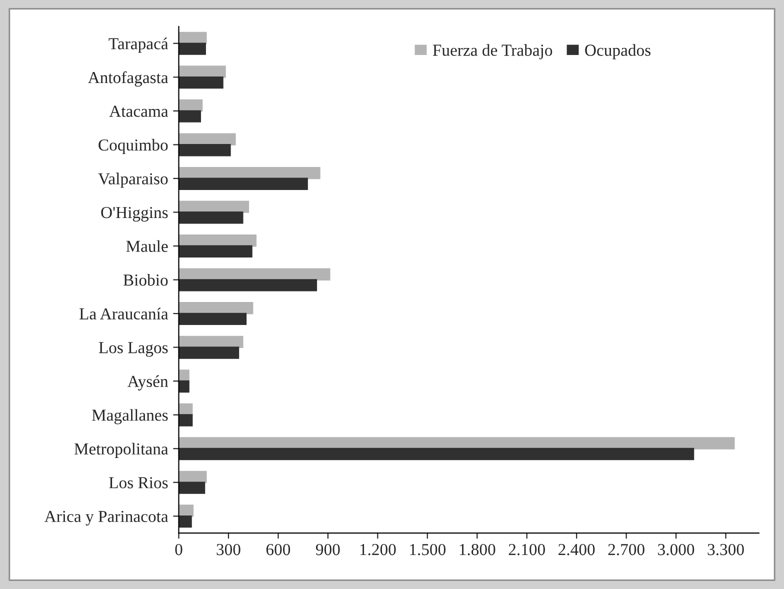 This screenshot has width=784, height=589. I want to click on y-tick-label: Atacama, so click(138, 111).